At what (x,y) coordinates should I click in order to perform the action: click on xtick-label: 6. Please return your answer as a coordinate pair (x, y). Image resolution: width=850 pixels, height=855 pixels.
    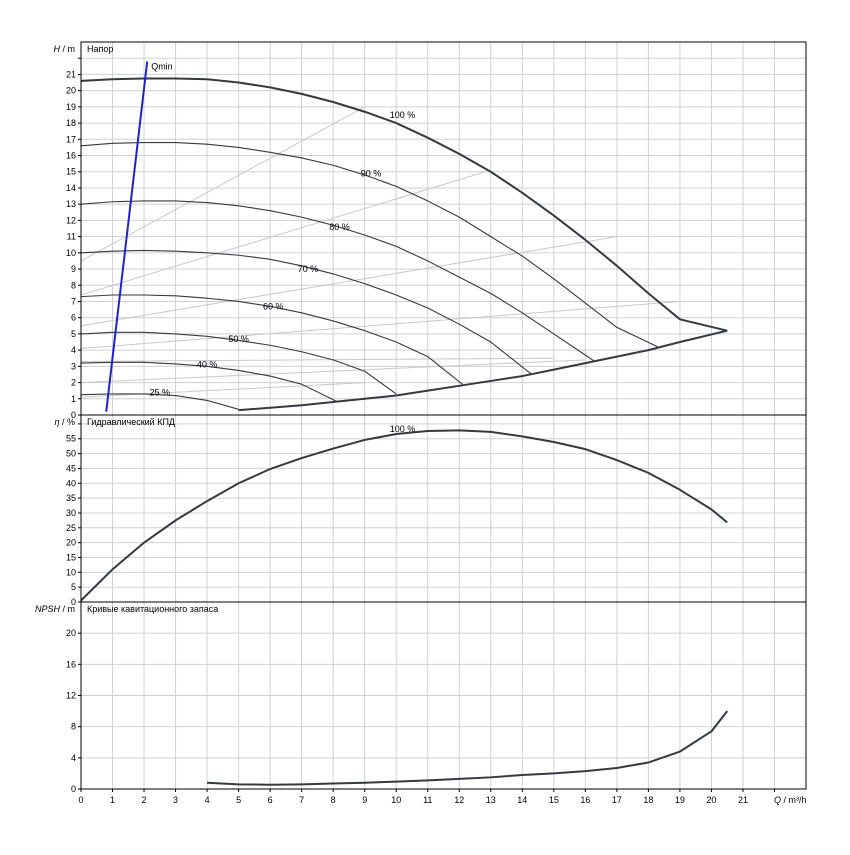
    Looking at the image, I should click on (270, 800).